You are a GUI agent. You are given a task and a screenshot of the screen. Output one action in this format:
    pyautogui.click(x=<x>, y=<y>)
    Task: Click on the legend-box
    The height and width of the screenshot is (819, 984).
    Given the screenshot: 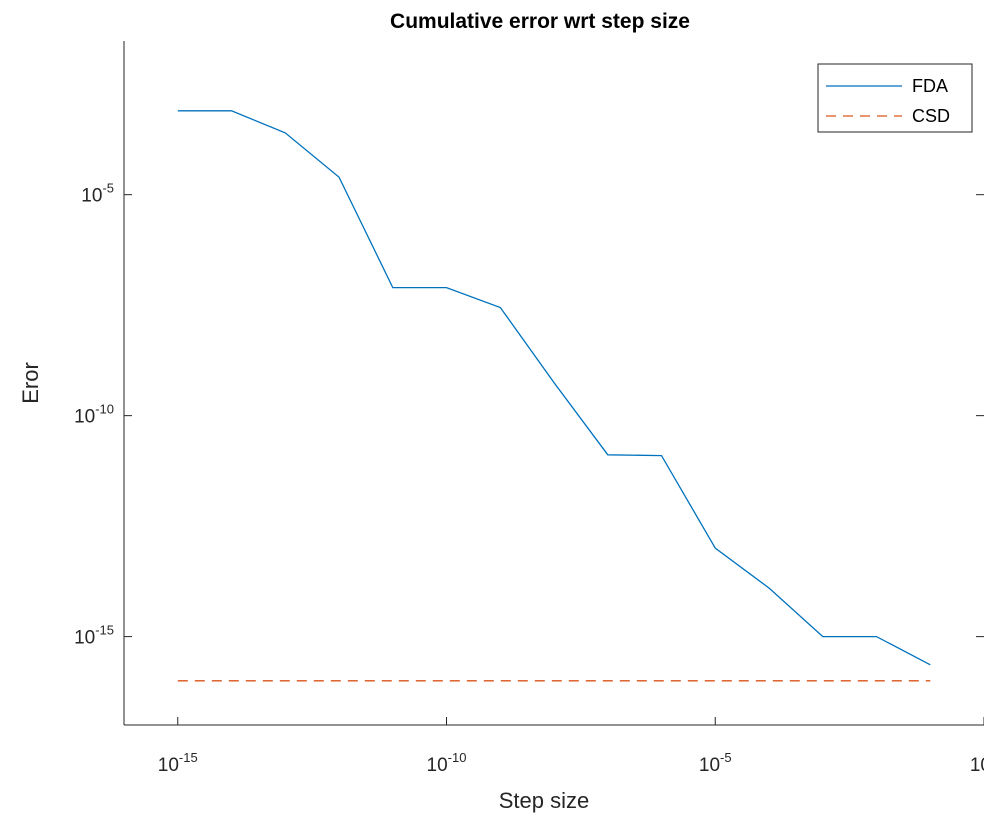 What is the action you would take?
    pyautogui.click(x=895, y=98)
    